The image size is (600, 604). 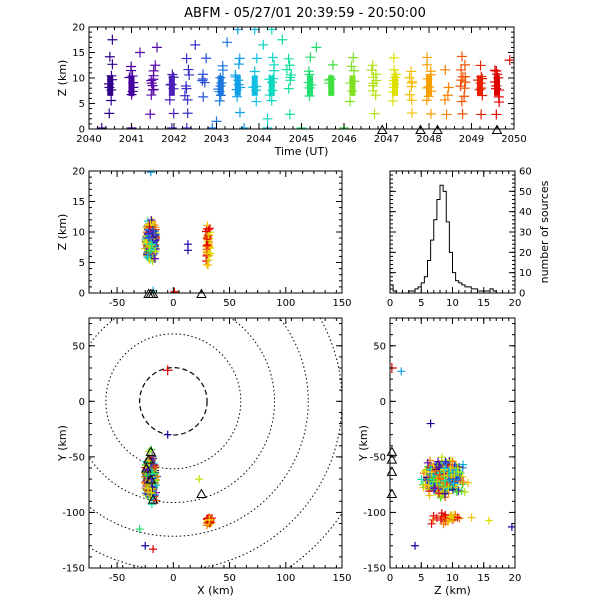 I want to click on y-tick-label: 20, so click(x=78, y=28).